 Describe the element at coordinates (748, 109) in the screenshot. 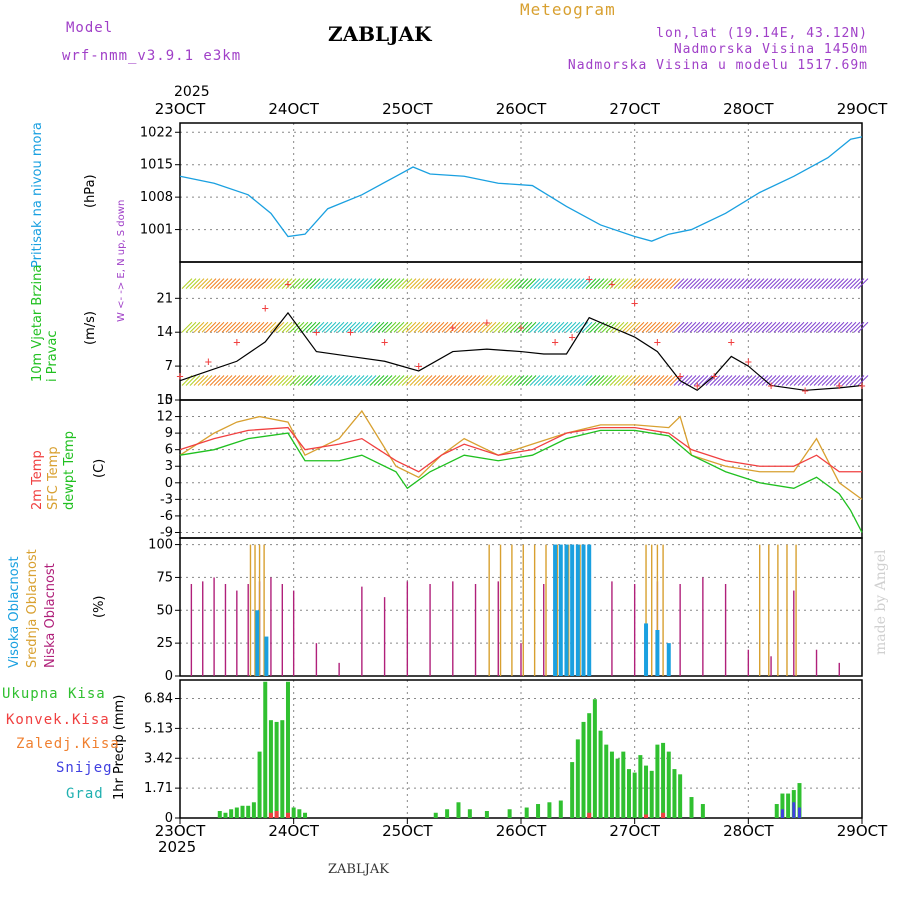

I see `x-tick-top: 28OCT` at that location.